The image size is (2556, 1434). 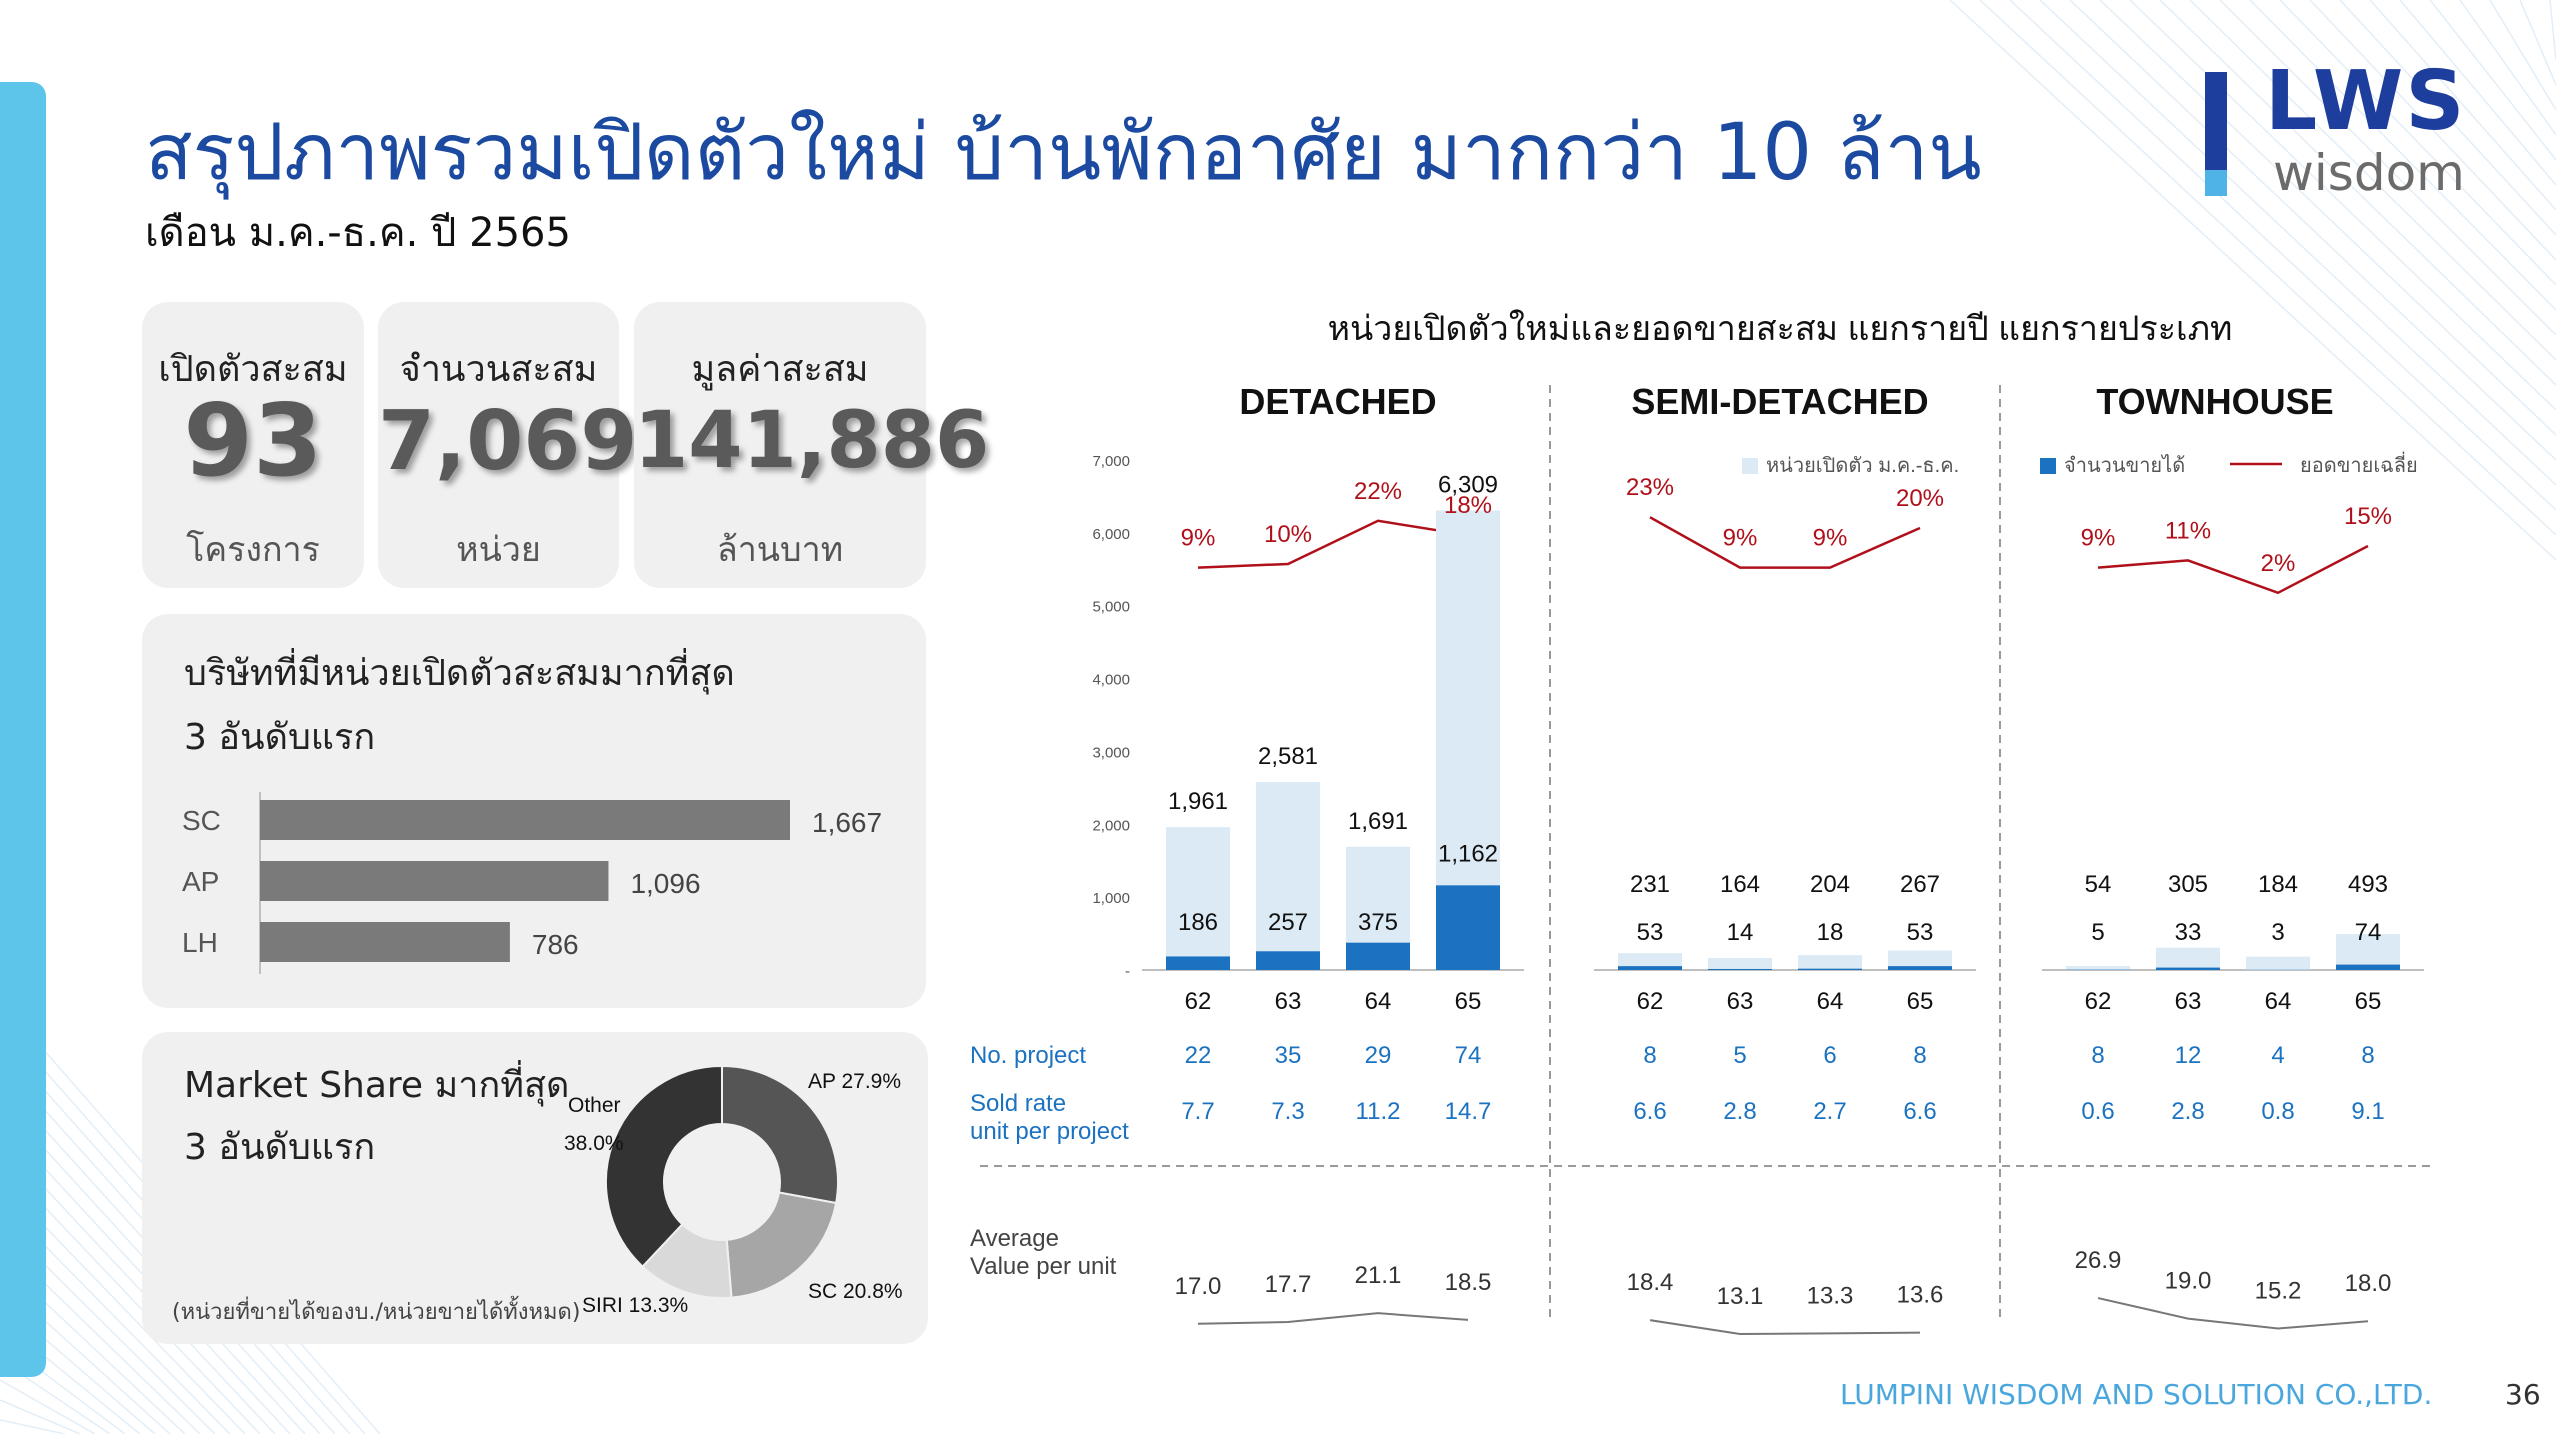 What do you see at coordinates (1049, 1131) in the screenshot?
I see `row-label-sold-rate-sub: unit per project` at bounding box center [1049, 1131].